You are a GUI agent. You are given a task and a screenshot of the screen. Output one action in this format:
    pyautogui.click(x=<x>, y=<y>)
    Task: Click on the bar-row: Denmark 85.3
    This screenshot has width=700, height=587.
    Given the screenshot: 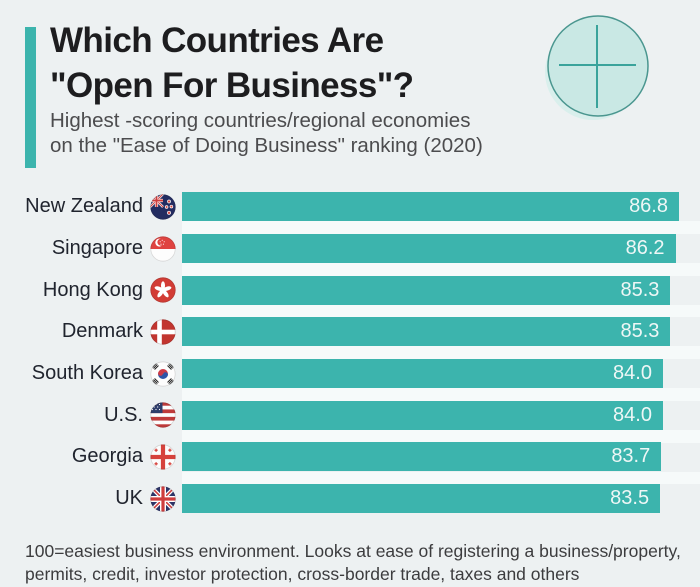 What is the action you would take?
    pyautogui.click(x=350, y=332)
    